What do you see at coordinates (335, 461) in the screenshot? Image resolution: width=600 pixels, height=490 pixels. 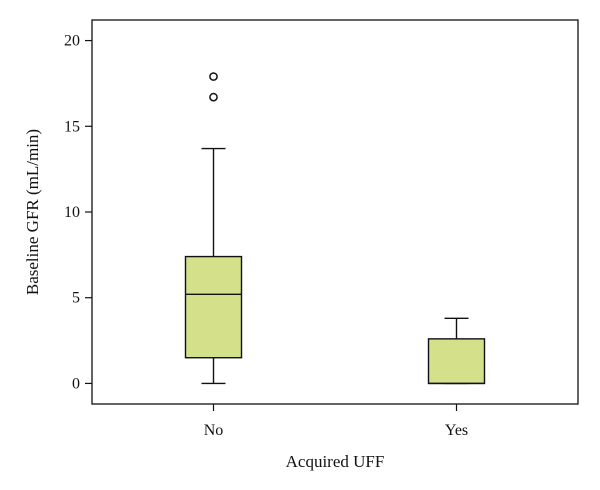 I see `x-axis-title: Acquired UFF` at bounding box center [335, 461].